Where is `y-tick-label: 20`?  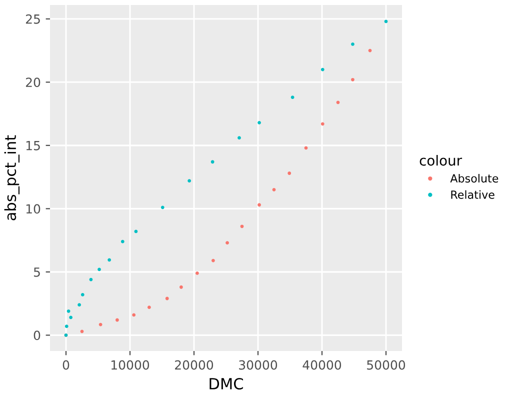
y-tick-label: 20 is located at coordinates (33, 83).